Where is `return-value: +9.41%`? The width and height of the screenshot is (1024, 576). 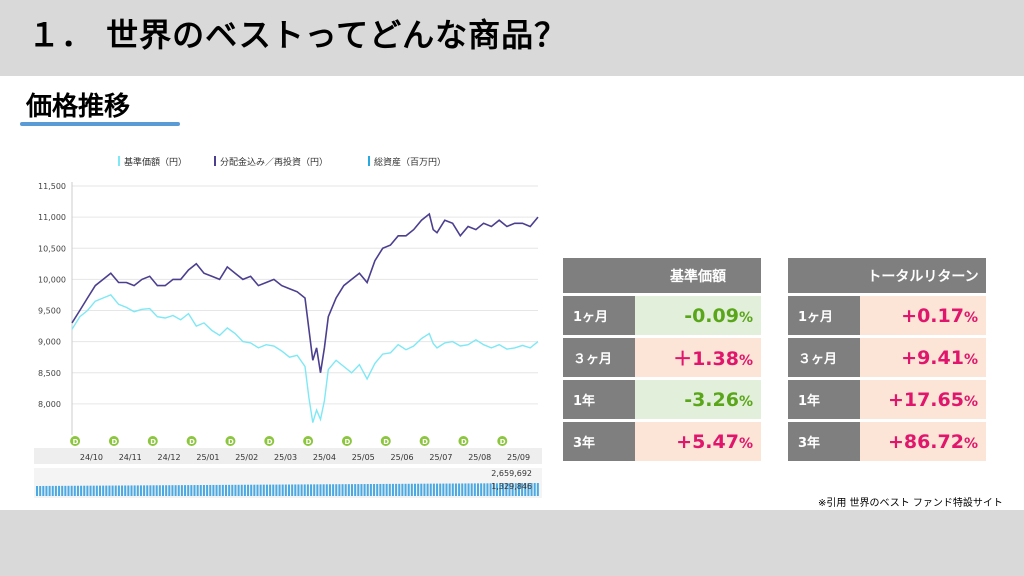
return-value: +9.41% is located at coordinates (923, 357).